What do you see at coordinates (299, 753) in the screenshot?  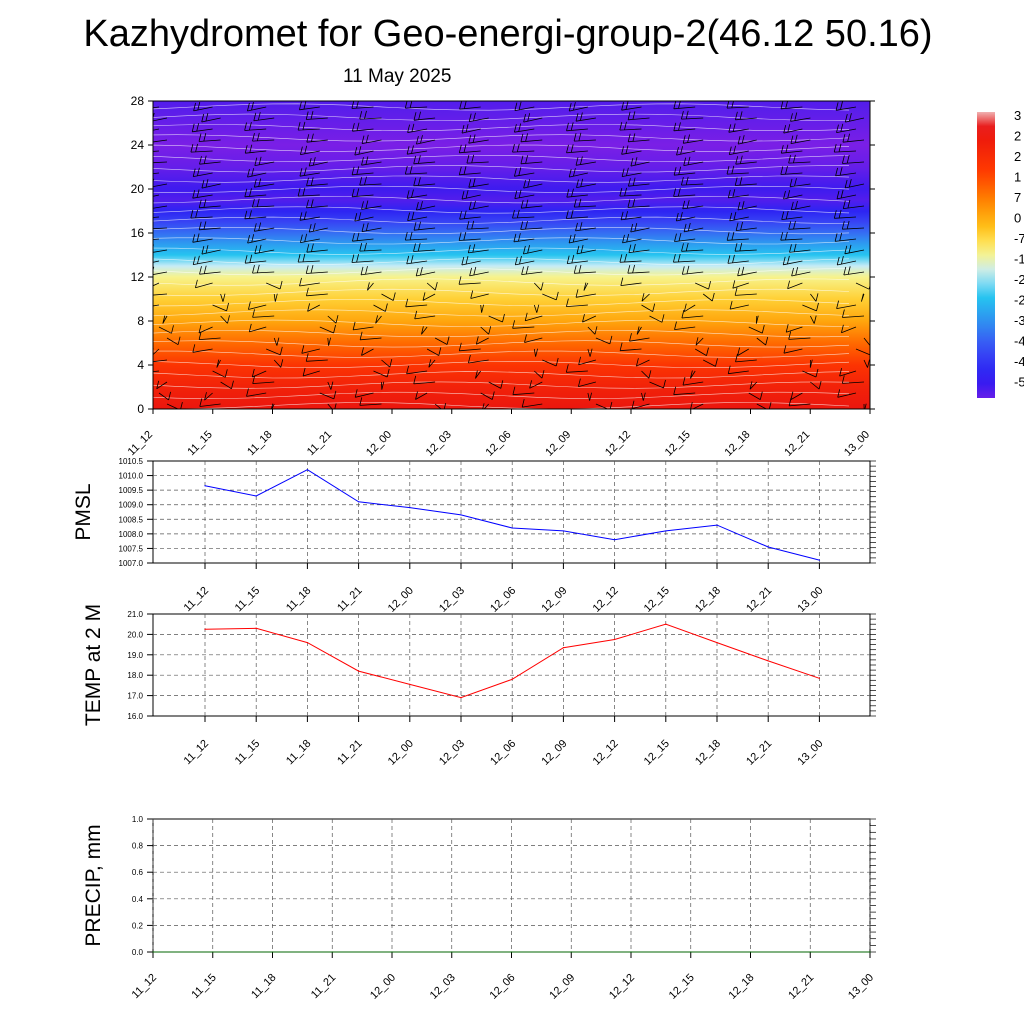 I see `x-tick-label: 11_18` at bounding box center [299, 753].